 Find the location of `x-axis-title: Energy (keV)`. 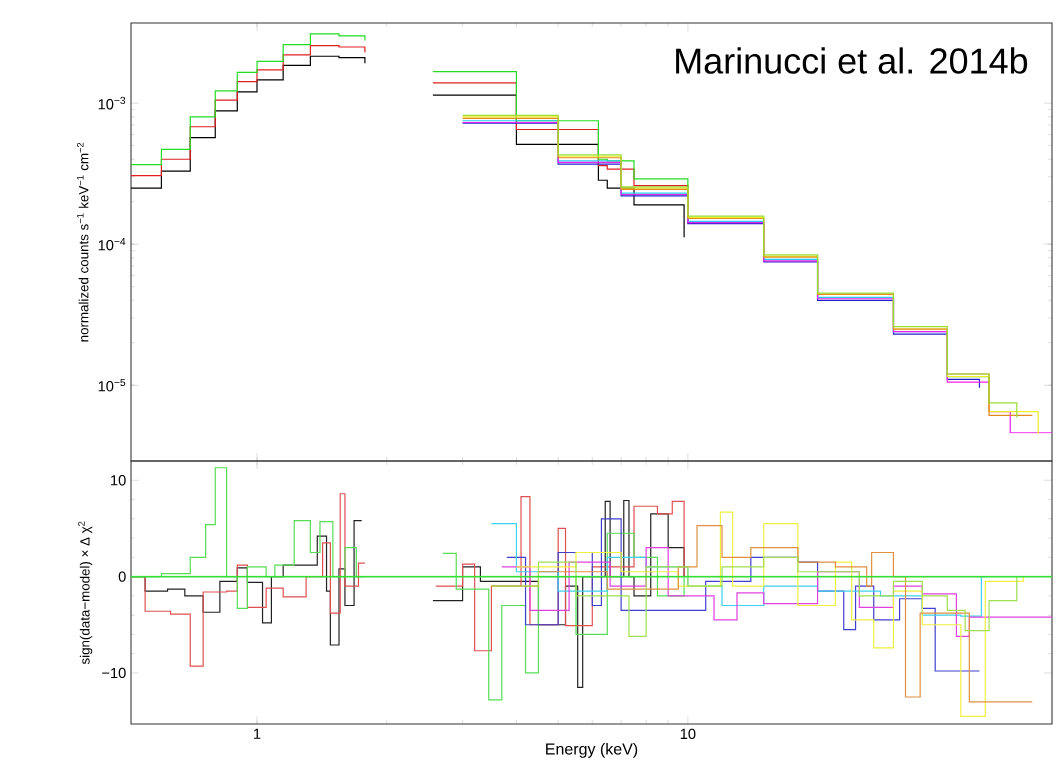

x-axis-title: Energy (keV) is located at coordinates (592, 750).